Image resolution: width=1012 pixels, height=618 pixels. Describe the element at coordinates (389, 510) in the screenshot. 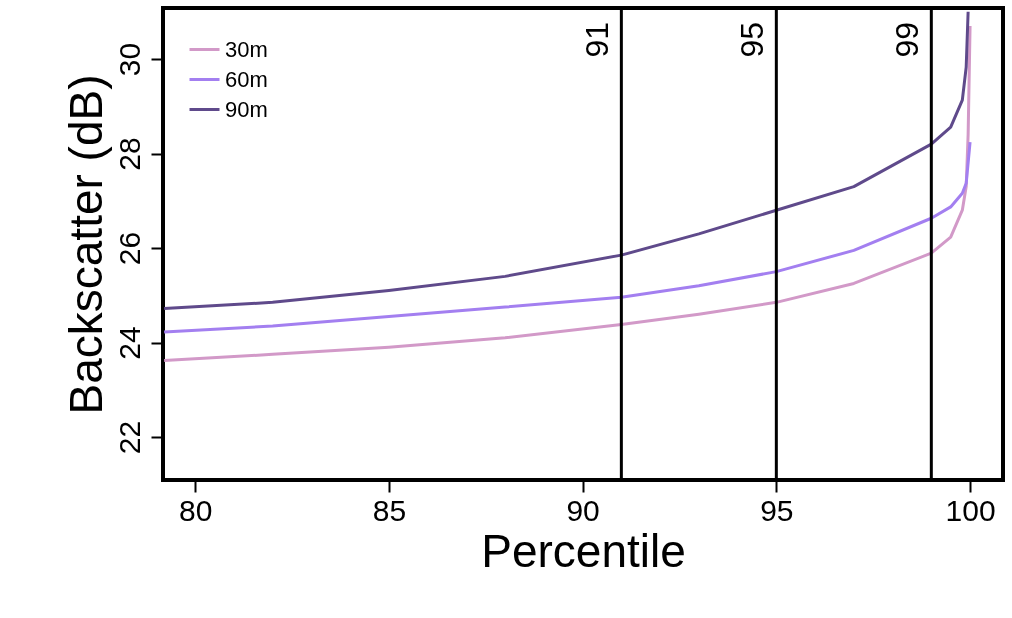

I see `x-tick-label: 85` at that location.